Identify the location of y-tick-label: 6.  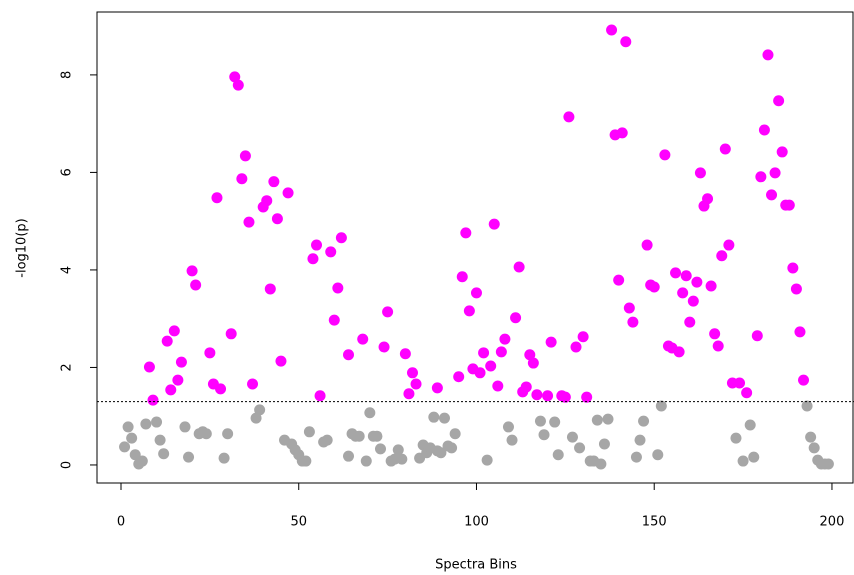
(67, 172).